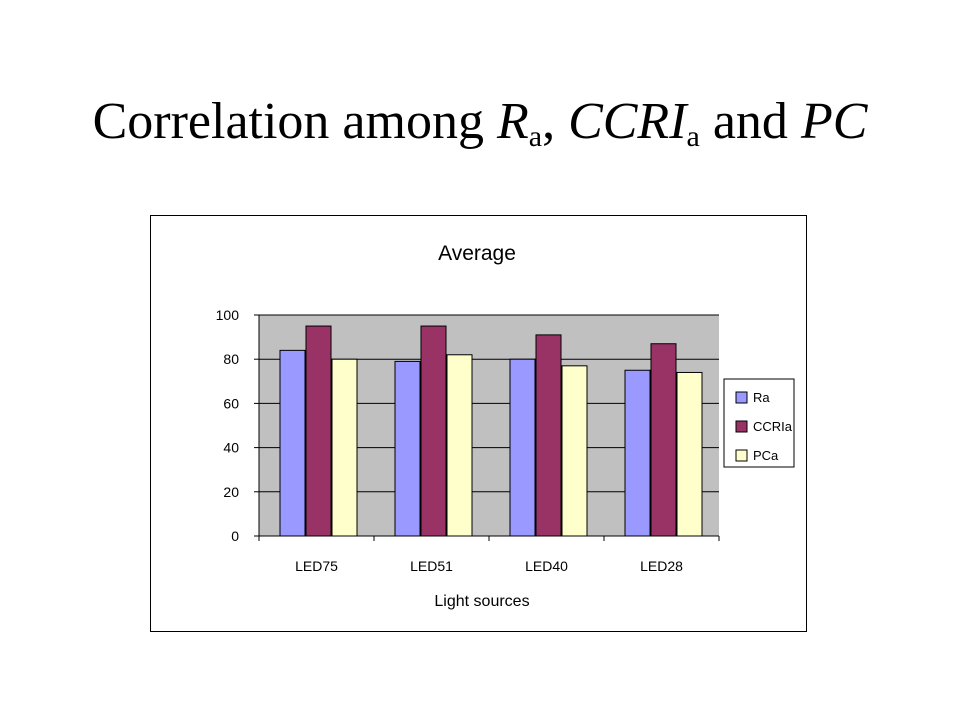  Describe the element at coordinates (235, 536) in the screenshot. I see `y-tick-label: 0` at that location.